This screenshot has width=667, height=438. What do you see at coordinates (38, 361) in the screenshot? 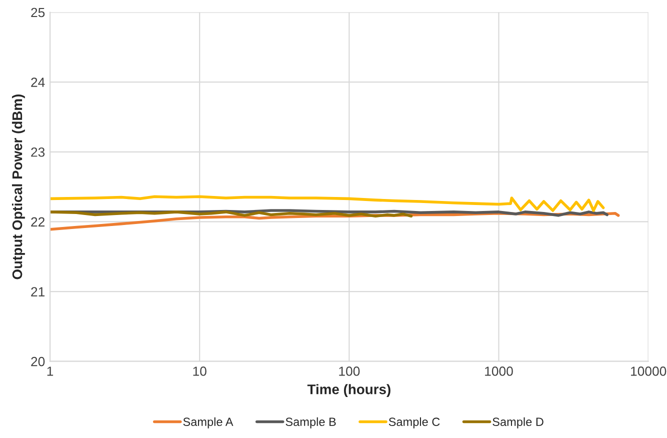
I see `y-tick-label: 20` at bounding box center [38, 361].